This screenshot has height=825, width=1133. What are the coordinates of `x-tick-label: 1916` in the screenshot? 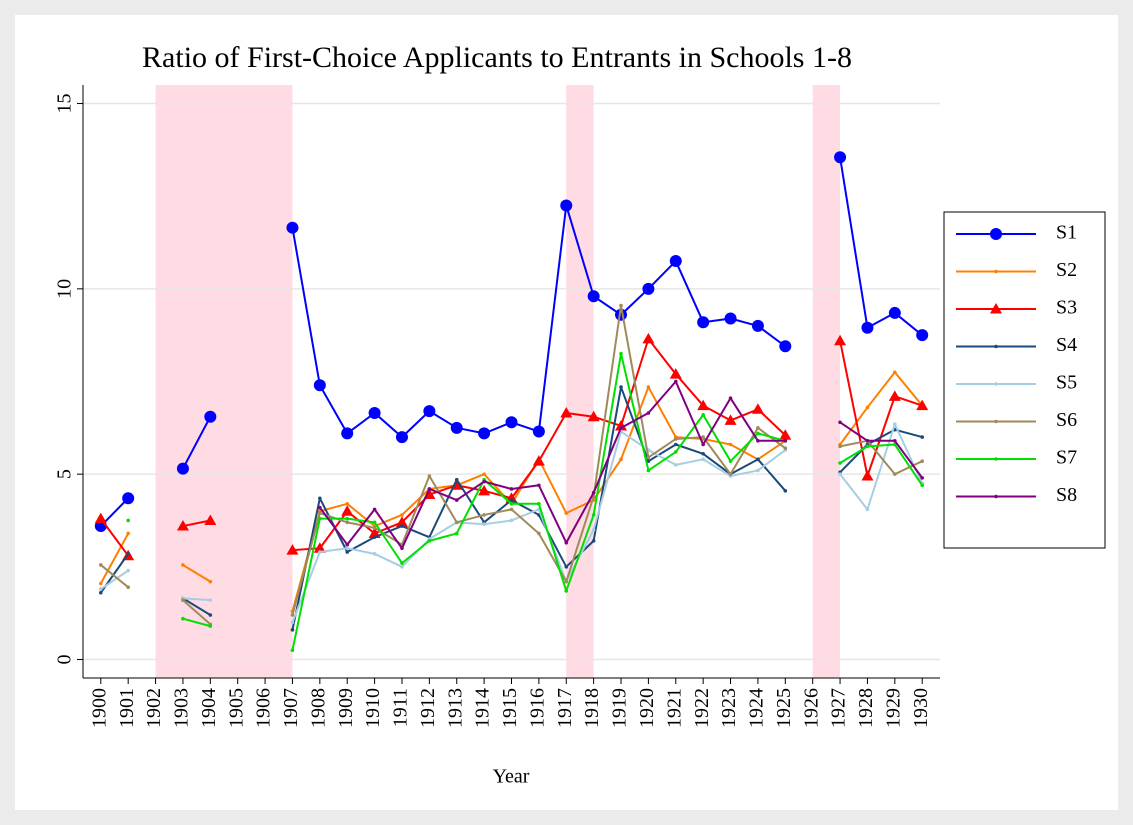 It's located at (537, 708).